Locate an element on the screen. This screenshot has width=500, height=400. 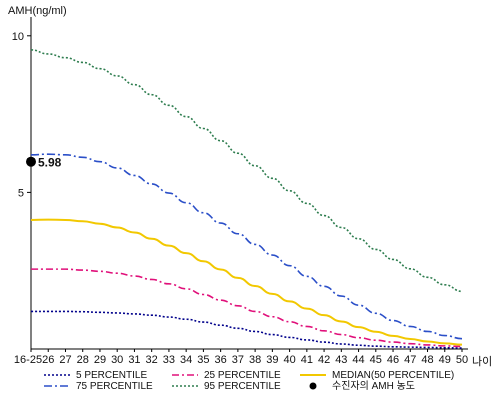
legend-label: 75 PERCENTILE is located at coordinates (114, 386).